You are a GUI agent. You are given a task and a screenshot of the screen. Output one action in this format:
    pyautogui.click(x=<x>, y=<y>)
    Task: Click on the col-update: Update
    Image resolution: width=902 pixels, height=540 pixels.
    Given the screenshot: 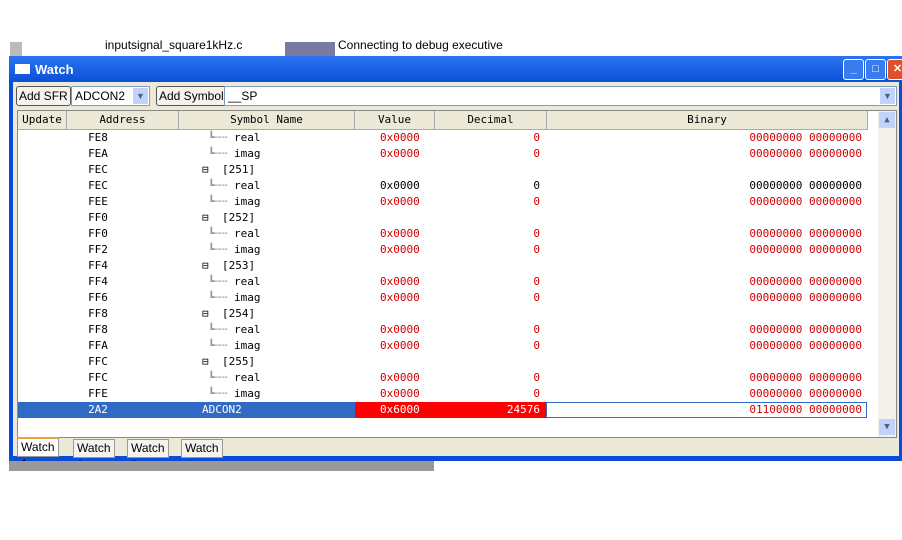 What is the action you would take?
    pyautogui.click(x=42, y=120)
    